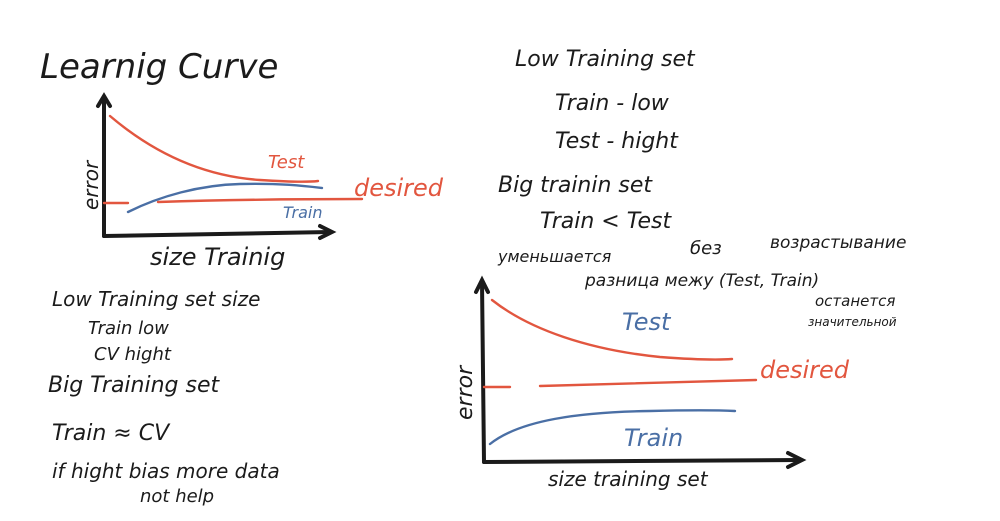 The image size is (1000, 521). What do you see at coordinates (399, 188) in the screenshot?
I see `left-chart-desired-label: desired` at bounding box center [399, 188].